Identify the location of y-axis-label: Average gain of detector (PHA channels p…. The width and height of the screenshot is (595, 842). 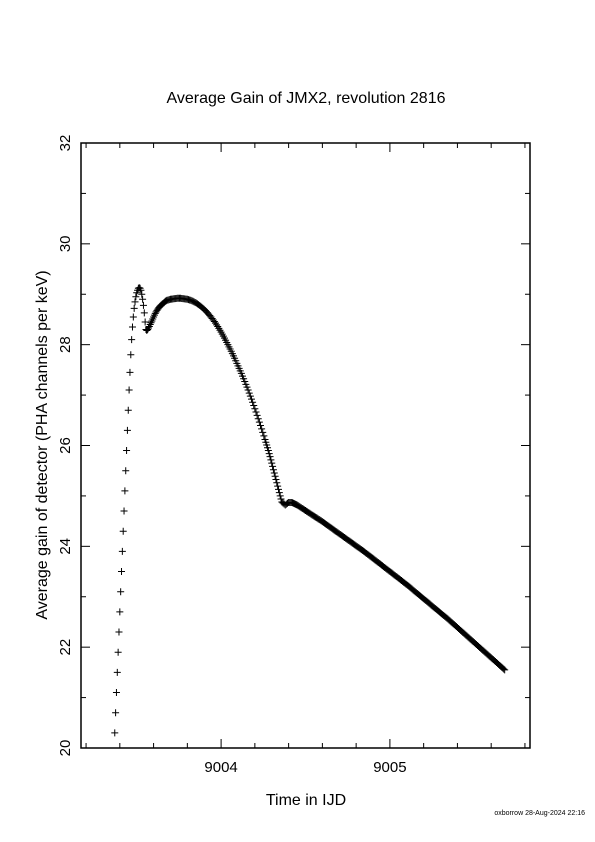
(42, 444).